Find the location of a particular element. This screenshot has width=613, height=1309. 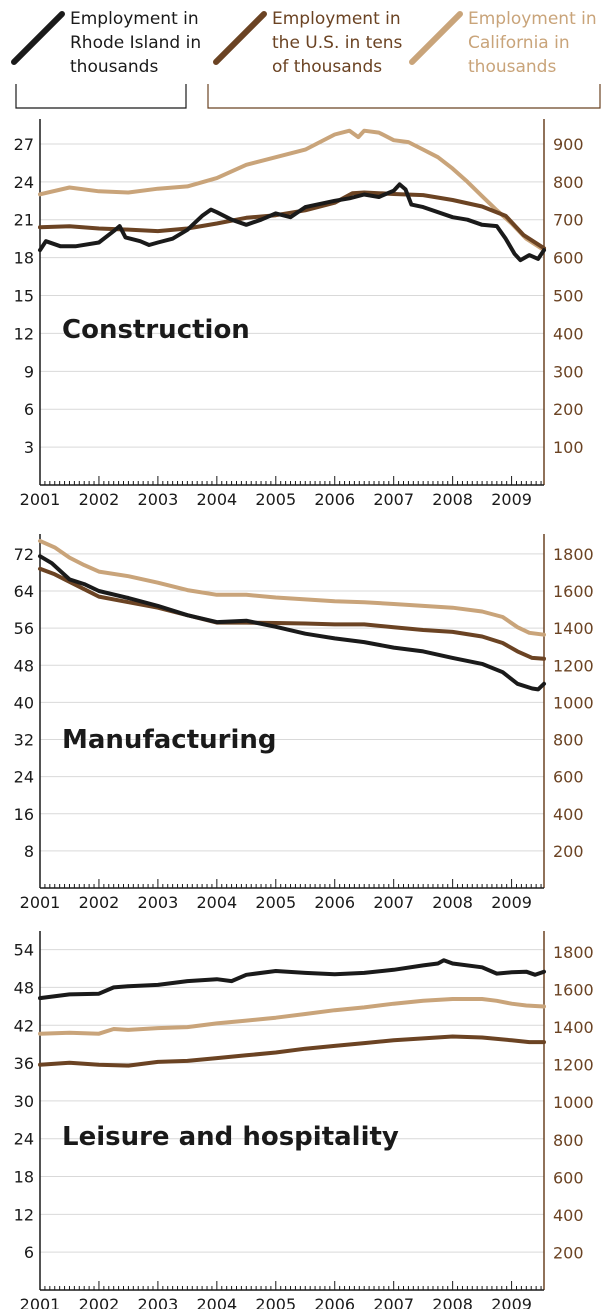

left-tick-label: 56 is located at coordinates (24, 628).